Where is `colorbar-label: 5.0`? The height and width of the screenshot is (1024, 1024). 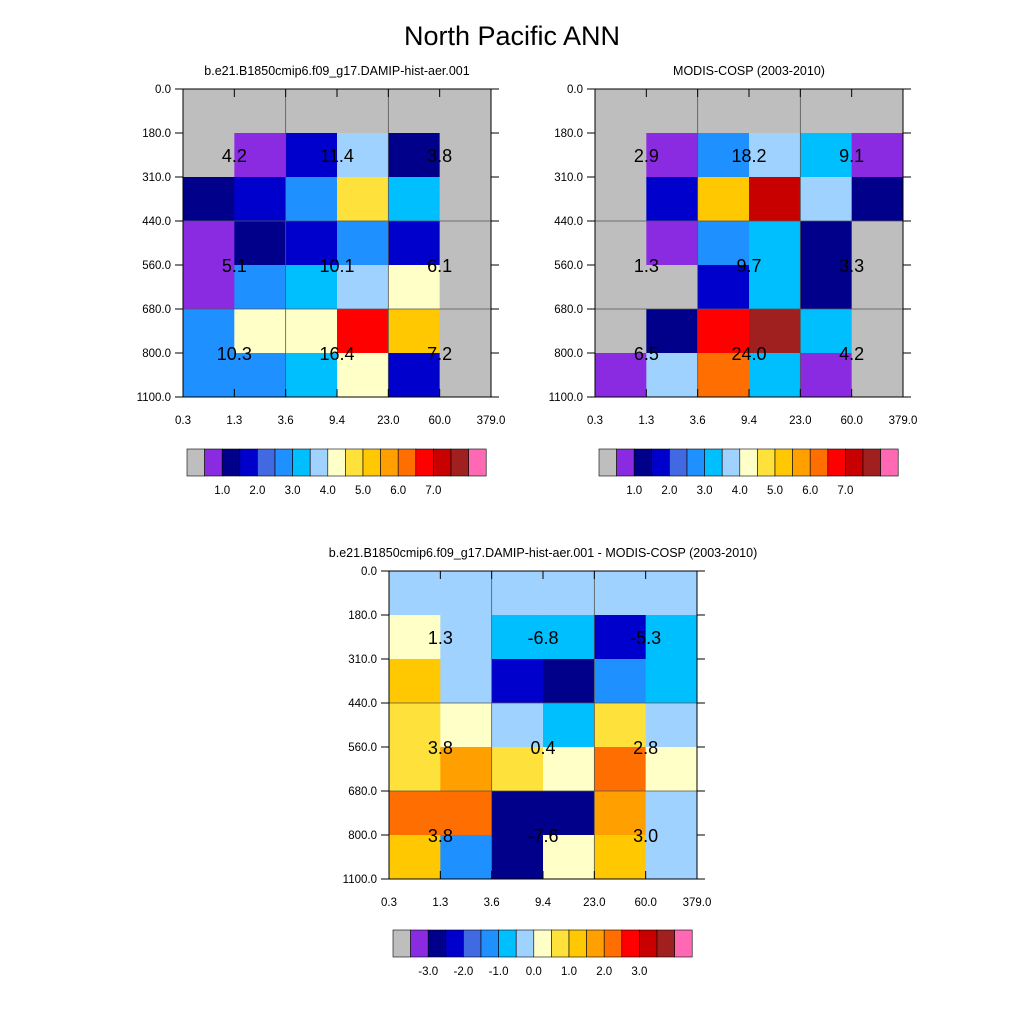 colorbar-label: 5.0 is located at coordinates (775, 491).